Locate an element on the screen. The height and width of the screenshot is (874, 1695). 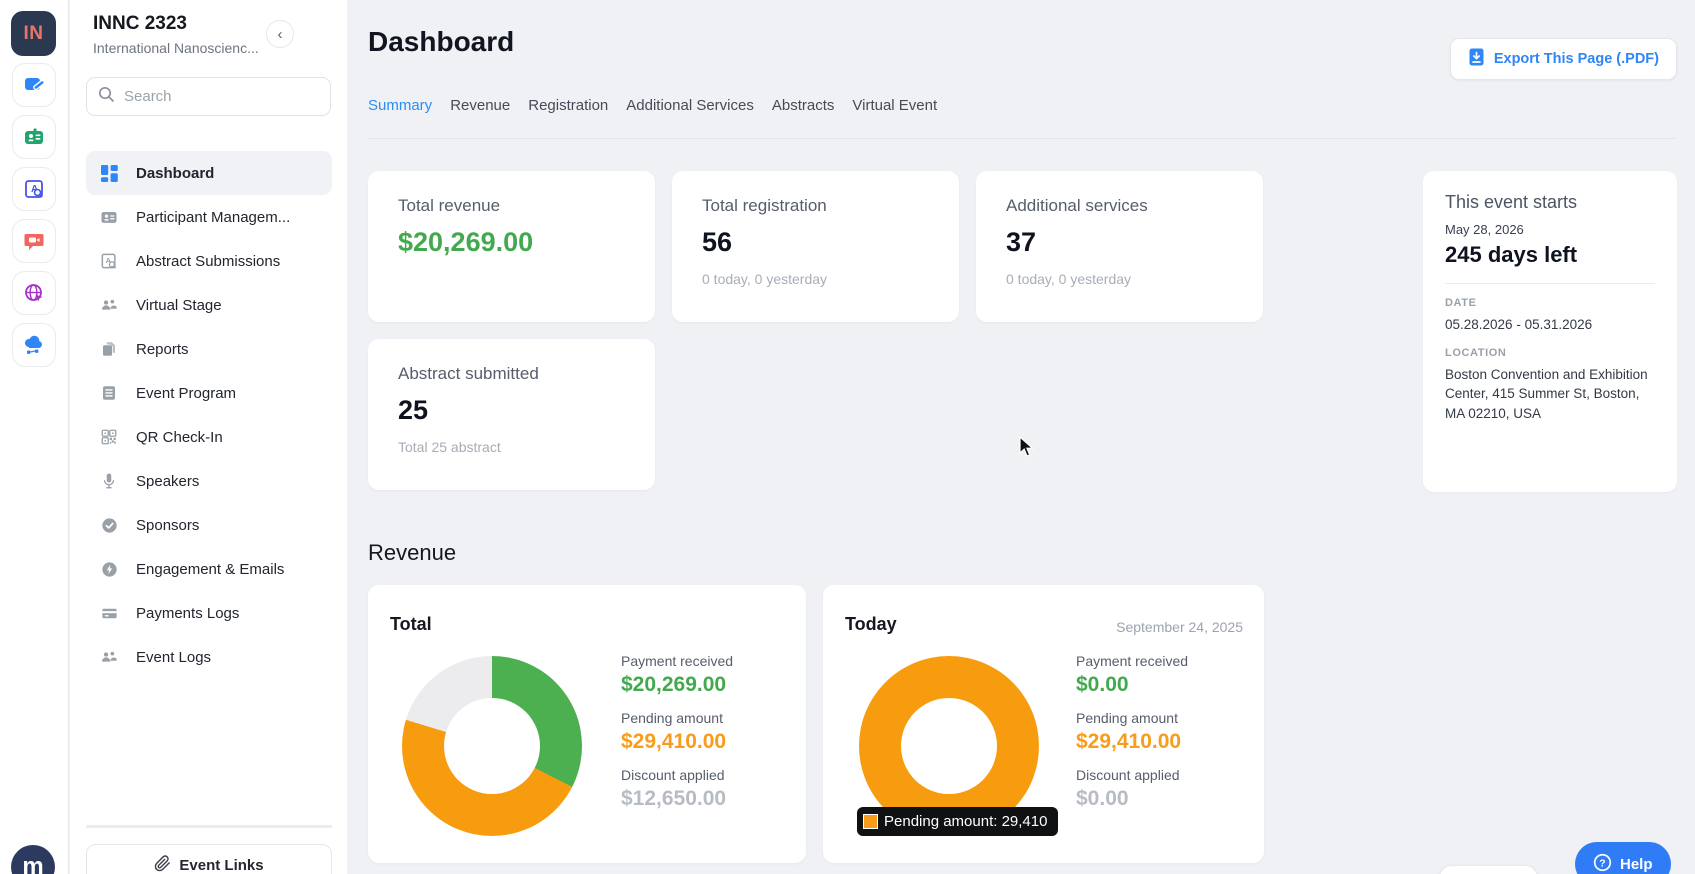
qr-code-icon is located at coordinates (109, 437).